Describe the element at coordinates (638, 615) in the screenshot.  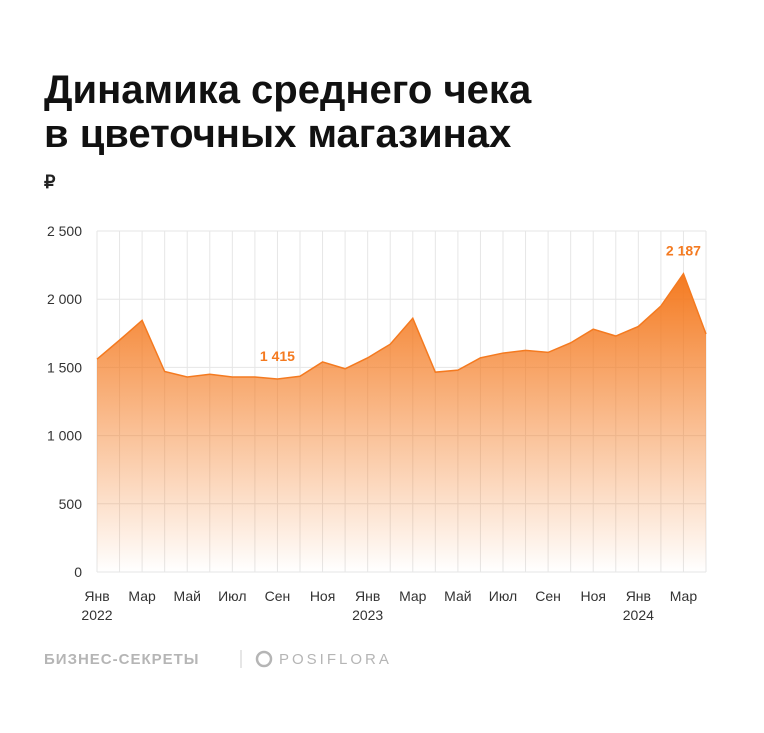
I see `x-year-label: 2024` at that location.